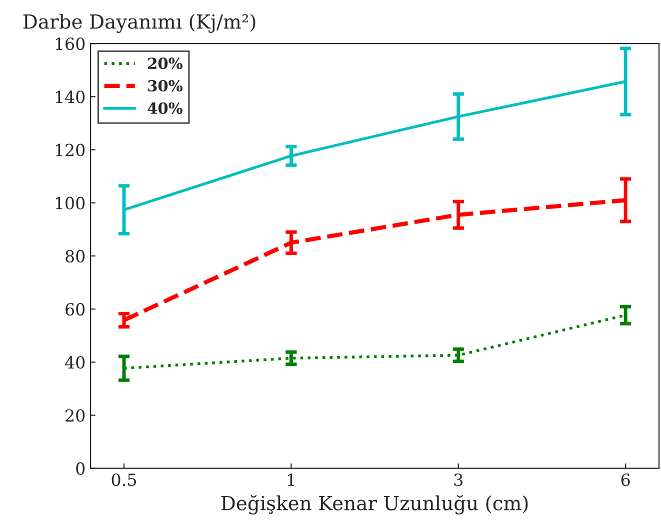 The height and width of the screenshot is (531, 661). Describe the element at coordinates (124, 479) in the screenshot. I see `x-tick-label: 0.5` at that location.